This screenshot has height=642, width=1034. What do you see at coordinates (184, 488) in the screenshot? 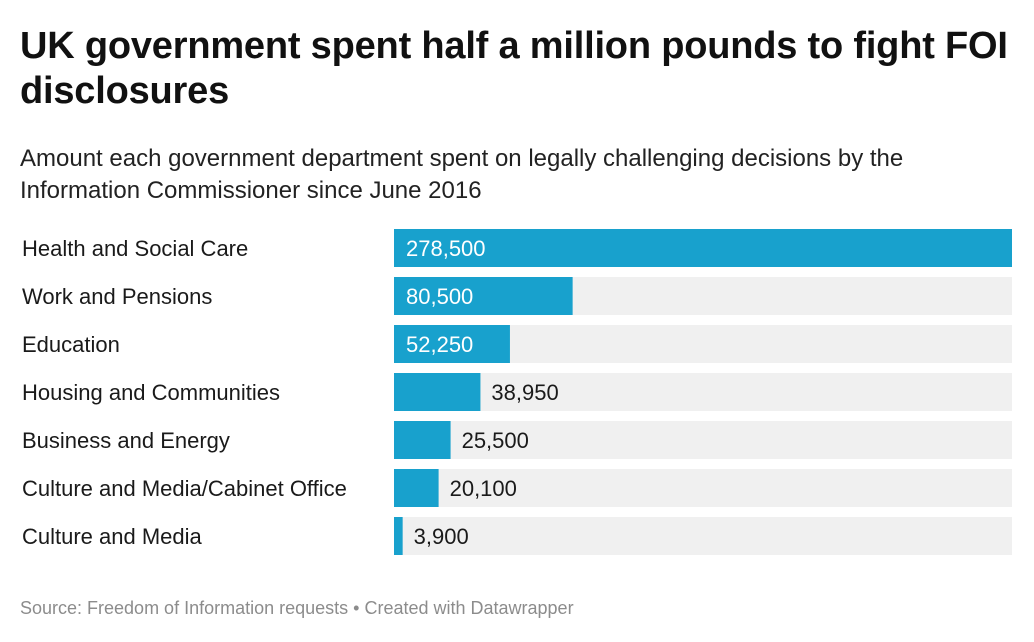
I see `category-label: Culture and Media/Cabinet Office` at bounding box center [184, 488].